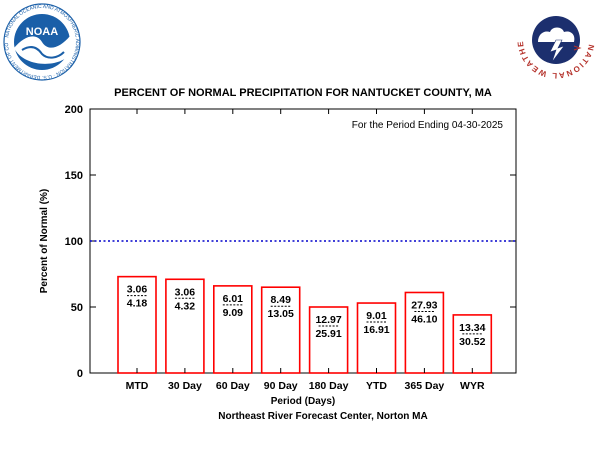 This screenshot has height=450, width=600. What do you see at coordinates (555, 40) in the screenshot?
I see `nws-logo: NATIONAL WEATHER SERVICE` at bounding box center [555, 40].